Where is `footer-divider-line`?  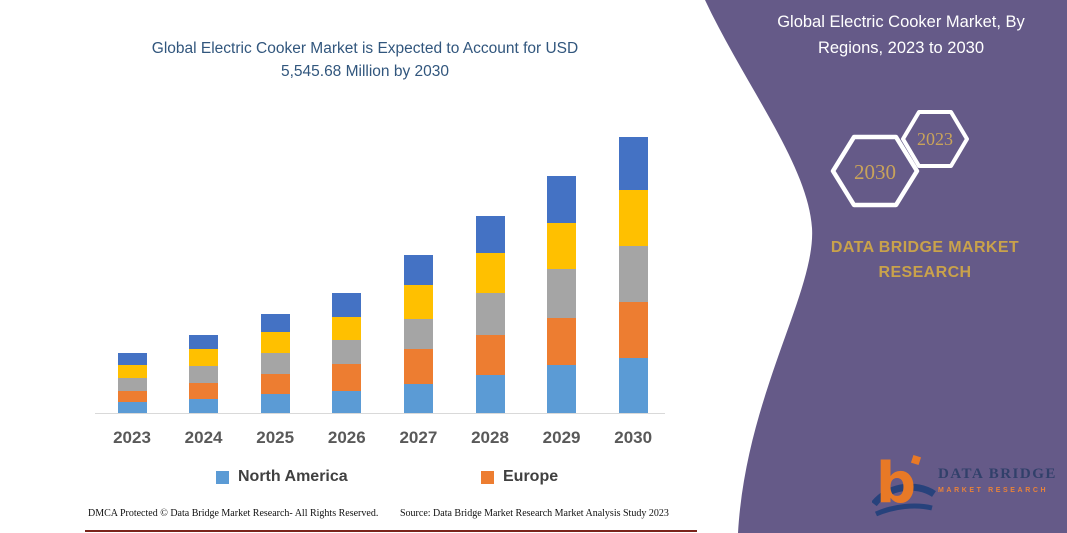 footer-divider-line is located at coordinates (391, 531).